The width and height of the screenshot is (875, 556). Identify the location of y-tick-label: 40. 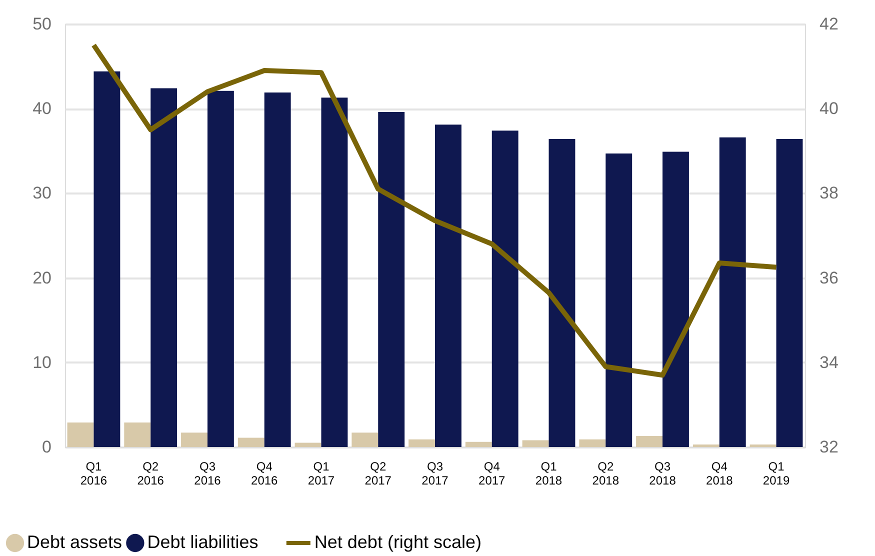
(42, 108).